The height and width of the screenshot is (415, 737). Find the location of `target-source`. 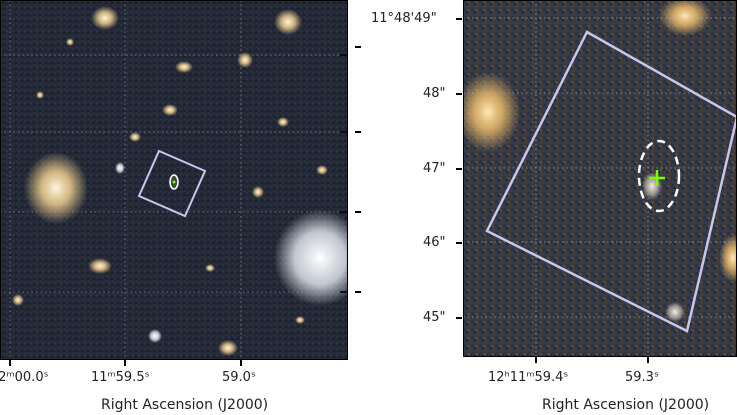

target-source is located at coordinates (652, 186).